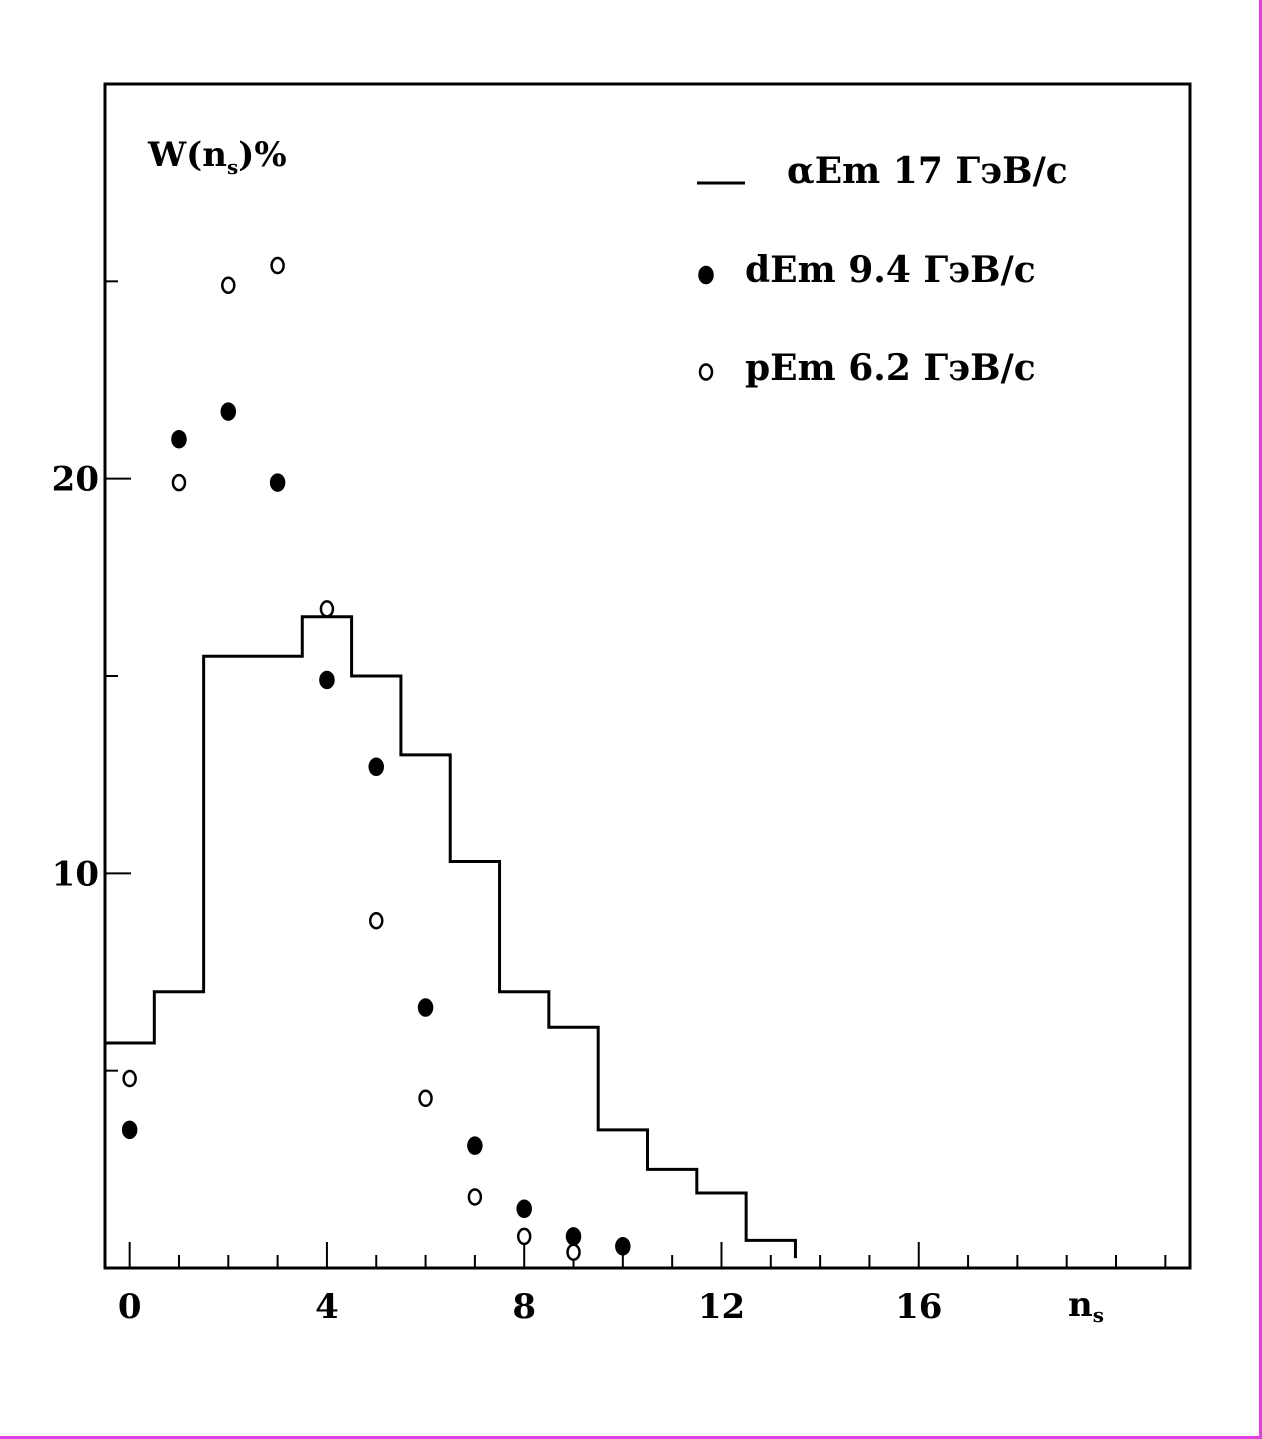 This screenshot has width=1262, height=1439. I want to click on legend-marker-d, so click(706, 275).